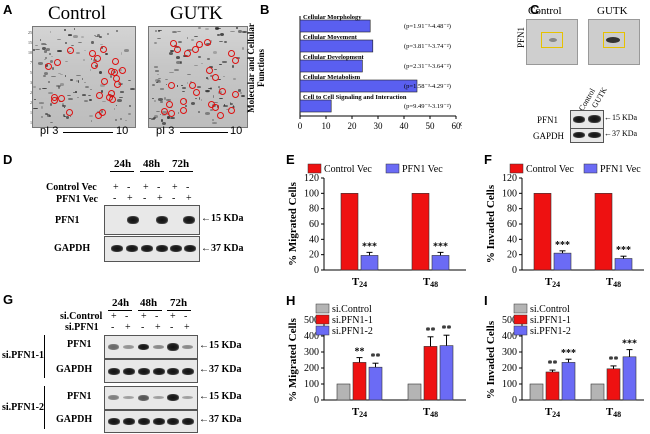  I want to click on blot-g-row-pfn1-b: PFN1, so click(79, 396).